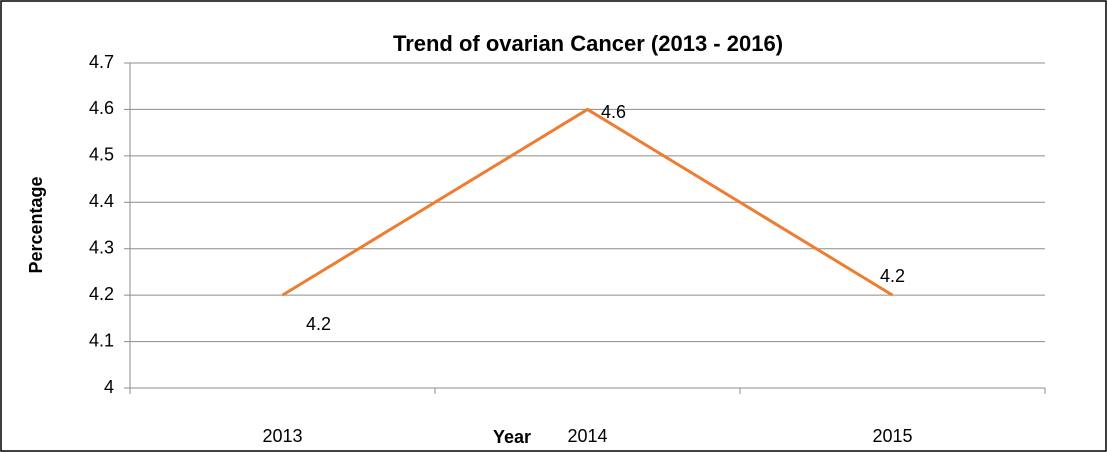  Describe the element at coordinates (101, 340) in the screenshot. I see `y-tick-label: 4.1` at that location.